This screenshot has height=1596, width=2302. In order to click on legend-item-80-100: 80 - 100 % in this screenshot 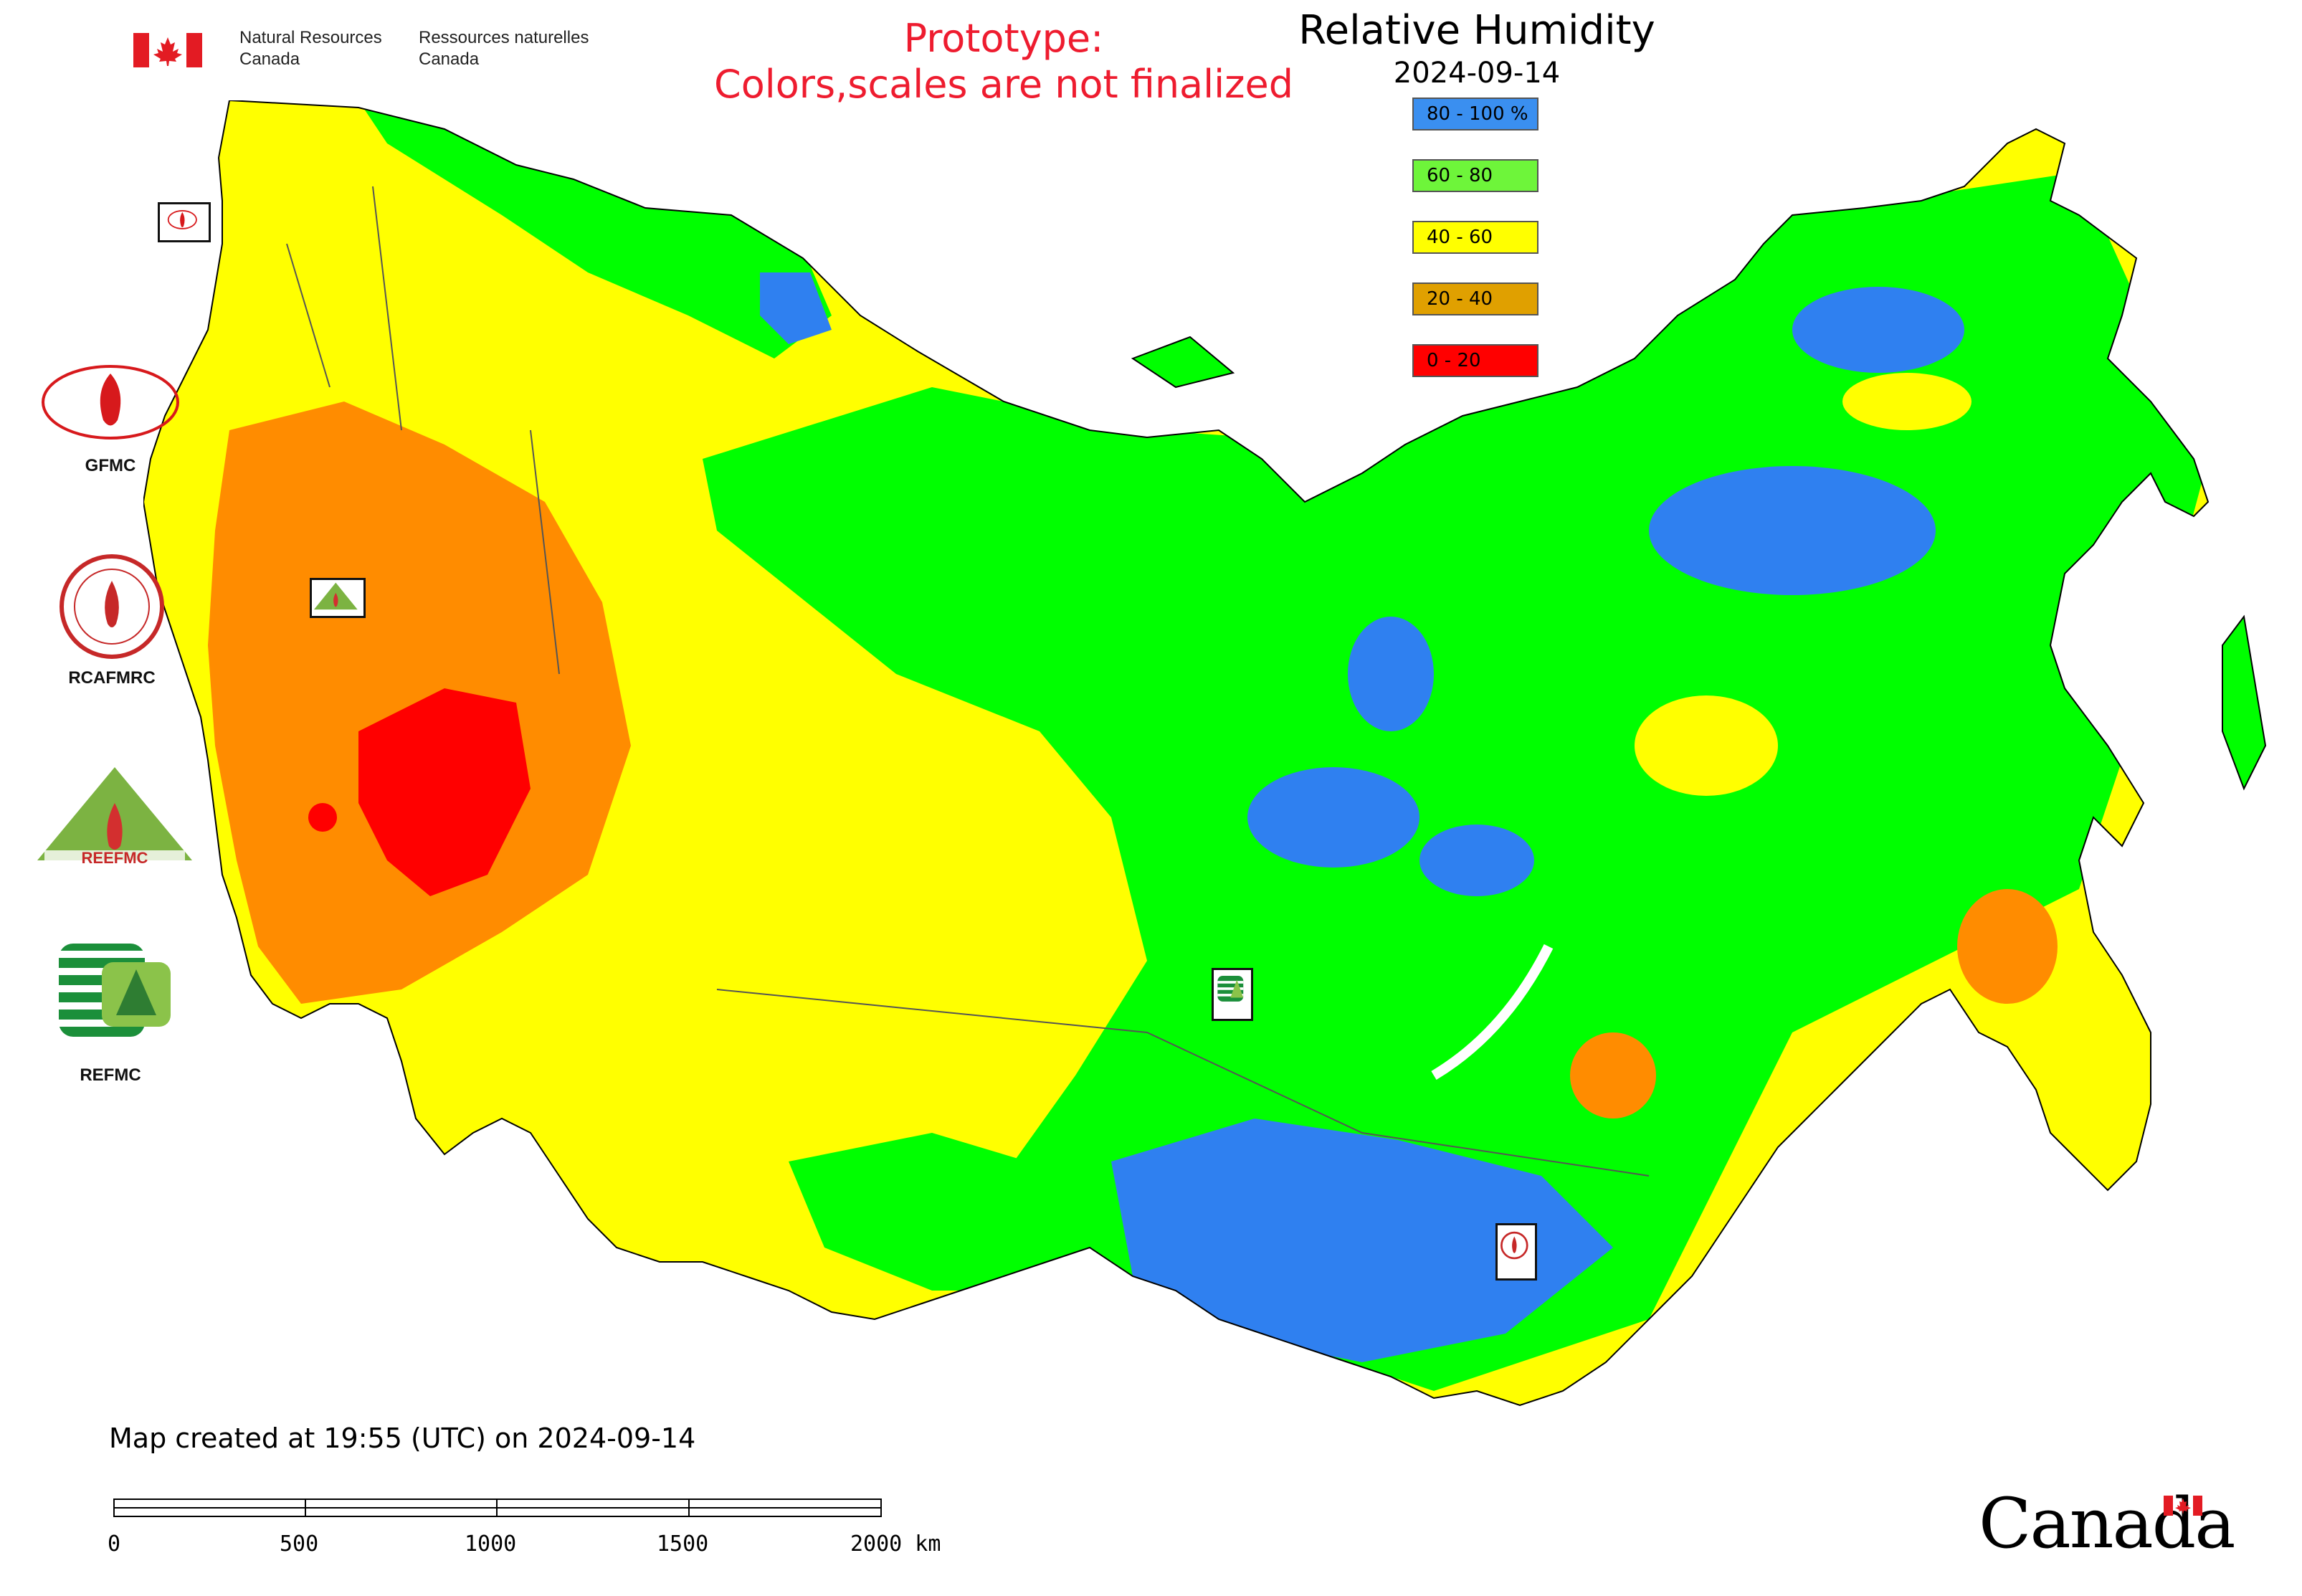, I will do `click(1475, 114)`.